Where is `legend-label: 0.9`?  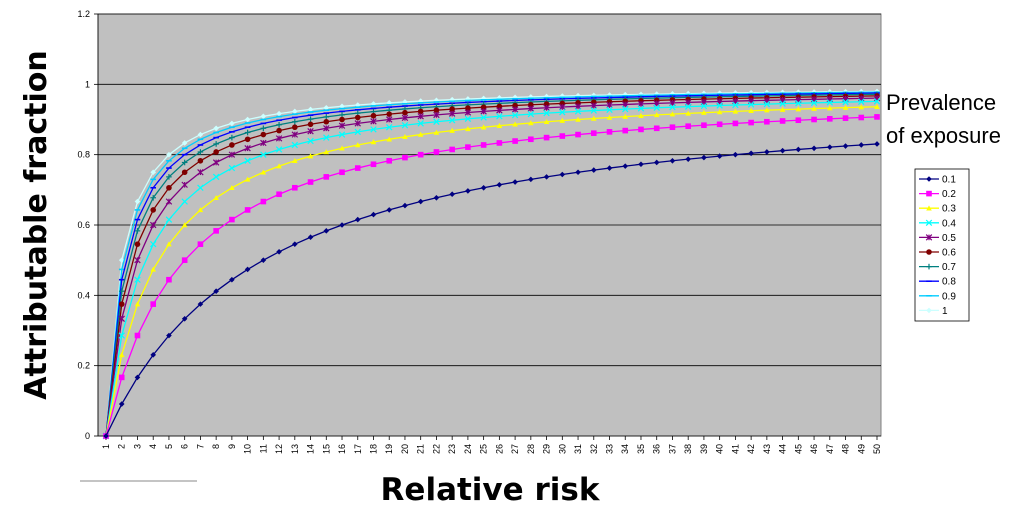 legend-label: 0.9 is located at coordinates (949, 296).